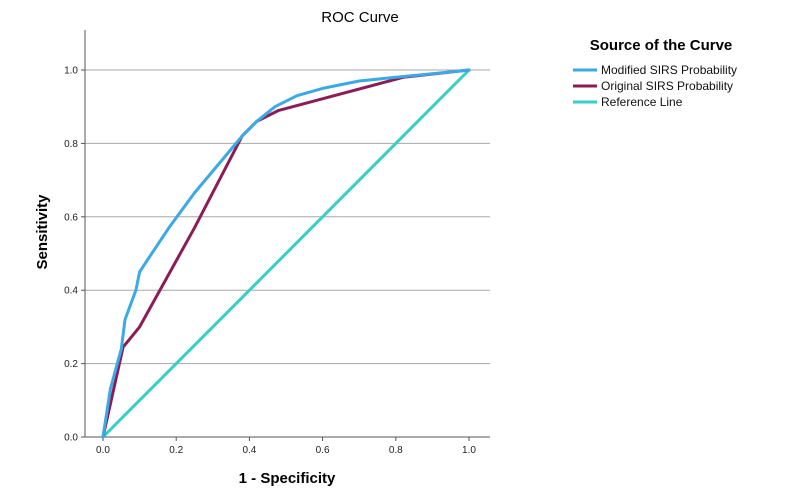  I want to click on x-tick-label-1: 0.2, so click(176, 450).